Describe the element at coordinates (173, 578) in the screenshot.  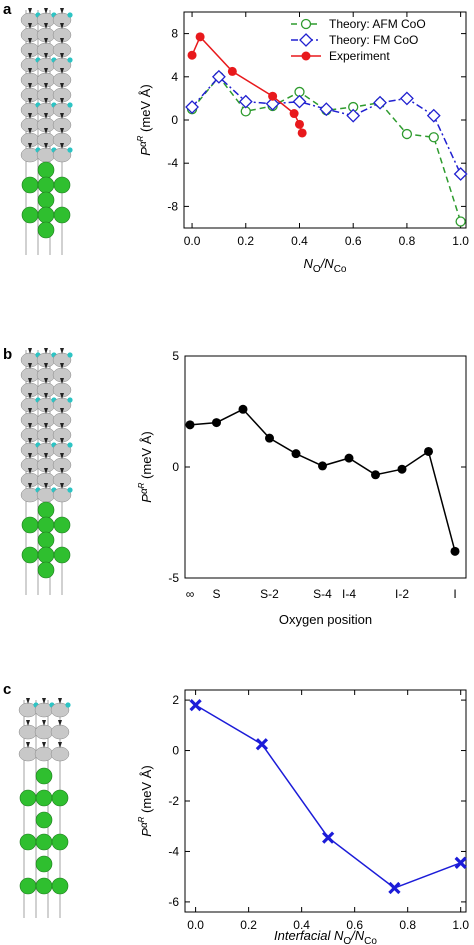
I see `y-tick-label: -5` at that location.